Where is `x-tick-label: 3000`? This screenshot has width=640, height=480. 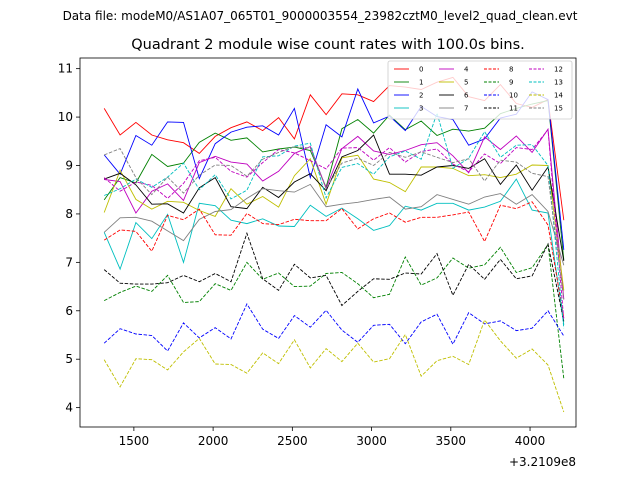 x-tick-label: 3000 is located at coordinates (371, 441).